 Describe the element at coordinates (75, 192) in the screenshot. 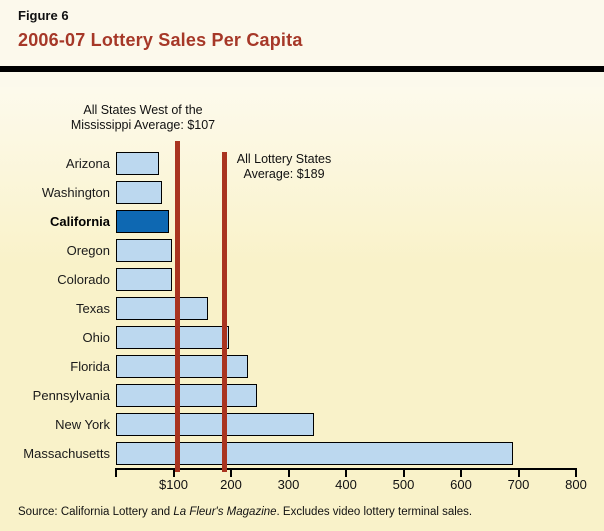

I see `bar-label: Washington` at that location.